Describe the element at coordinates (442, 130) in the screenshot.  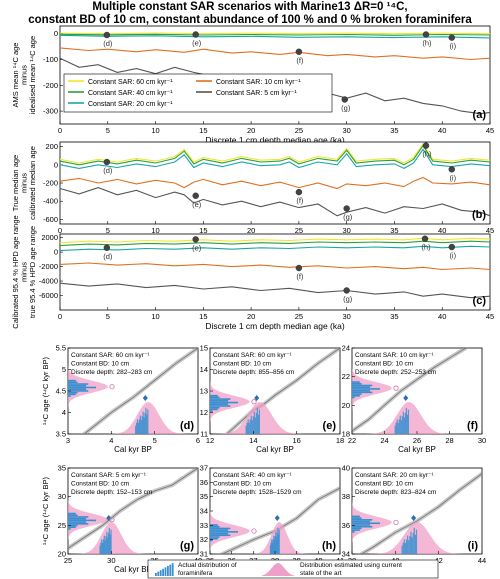
I see `x-tick-label: 40` at that location.